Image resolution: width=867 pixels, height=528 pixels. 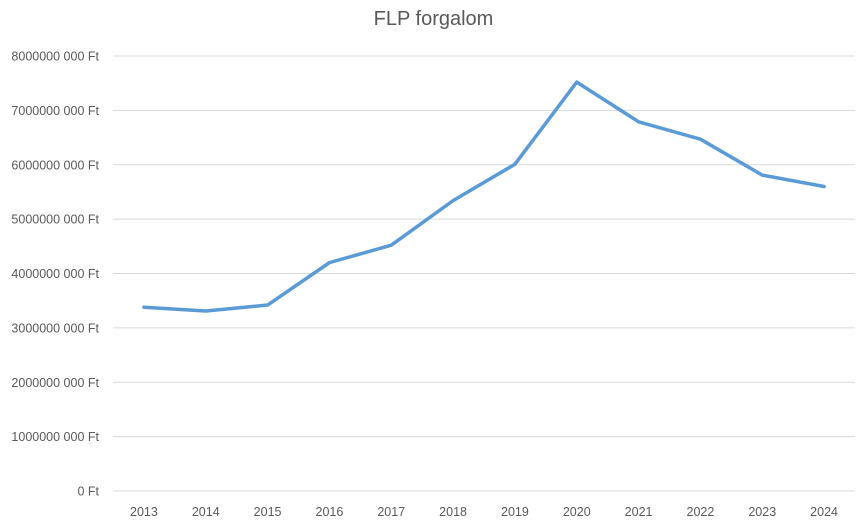 I want to click on x-tick-label: 2020, so click(x=577, y=512).